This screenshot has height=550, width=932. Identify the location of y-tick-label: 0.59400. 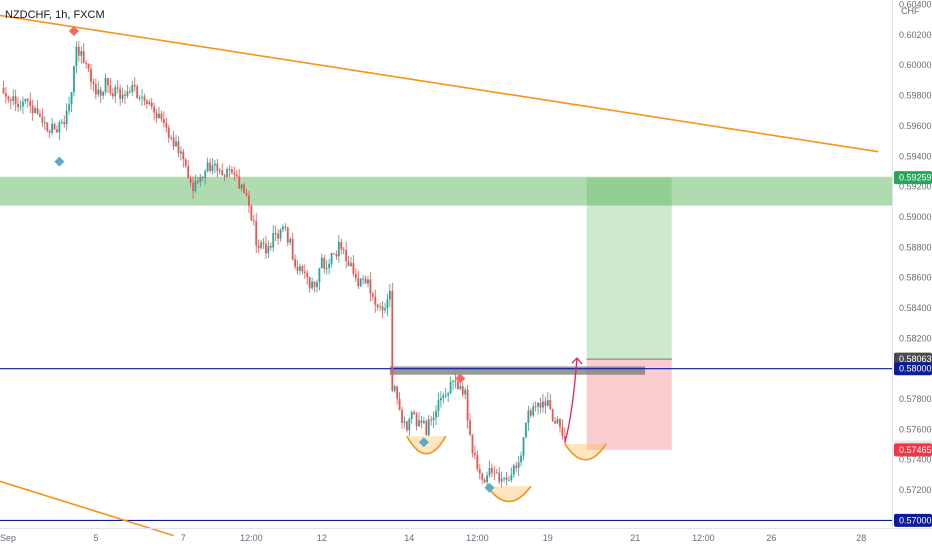
(915, 156).